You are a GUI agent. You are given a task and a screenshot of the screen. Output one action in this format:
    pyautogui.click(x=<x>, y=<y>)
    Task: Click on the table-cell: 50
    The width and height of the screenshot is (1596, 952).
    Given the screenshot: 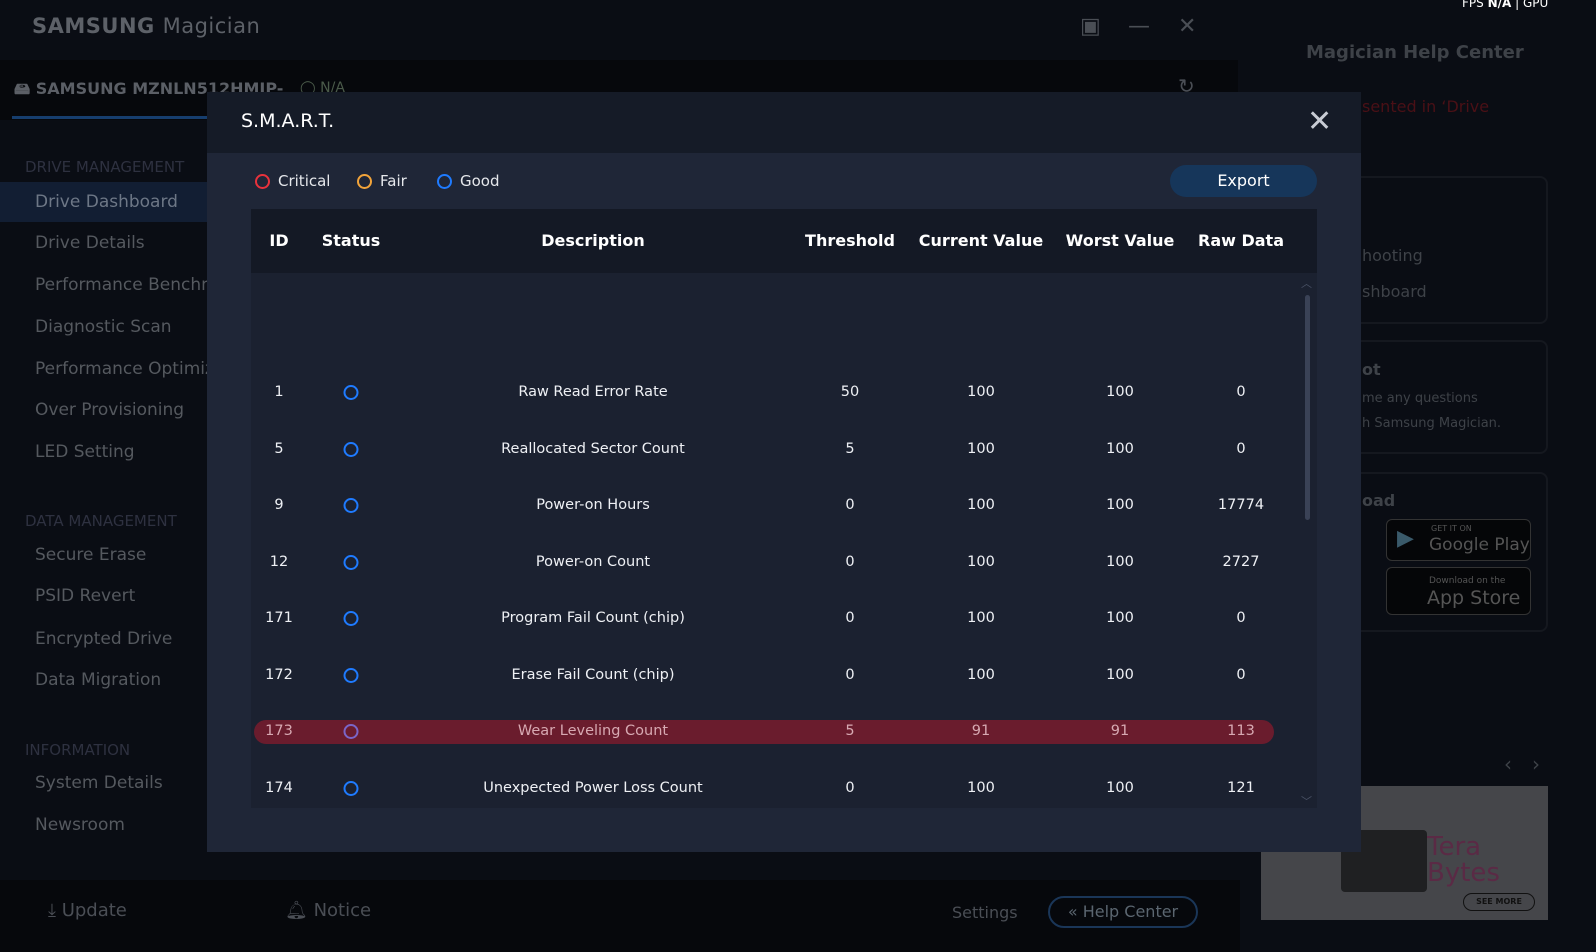 What is the action you would take?
    pyautogui.click(x=850, y=392)
    